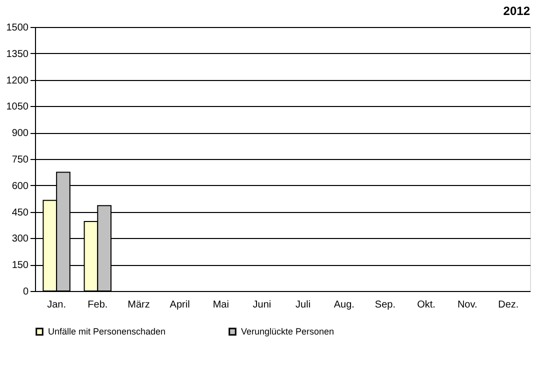 The image size is (556, 366). Describe the element at coordinates (516, 11) in the screenshot. I see `chart-title: 2012` at that location.